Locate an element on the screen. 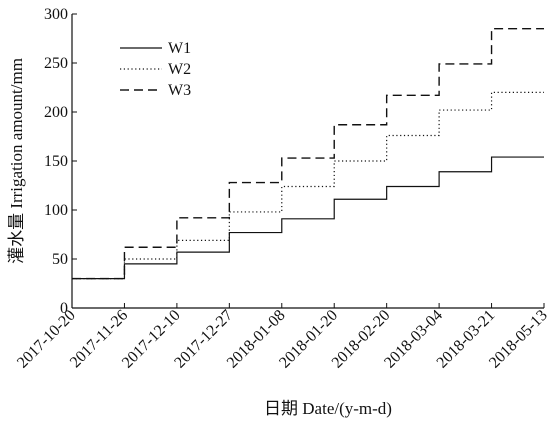 The height and width of the screenshot is (428, 549). legend: W1 W2 W3 is located at coordinates (155, 69).